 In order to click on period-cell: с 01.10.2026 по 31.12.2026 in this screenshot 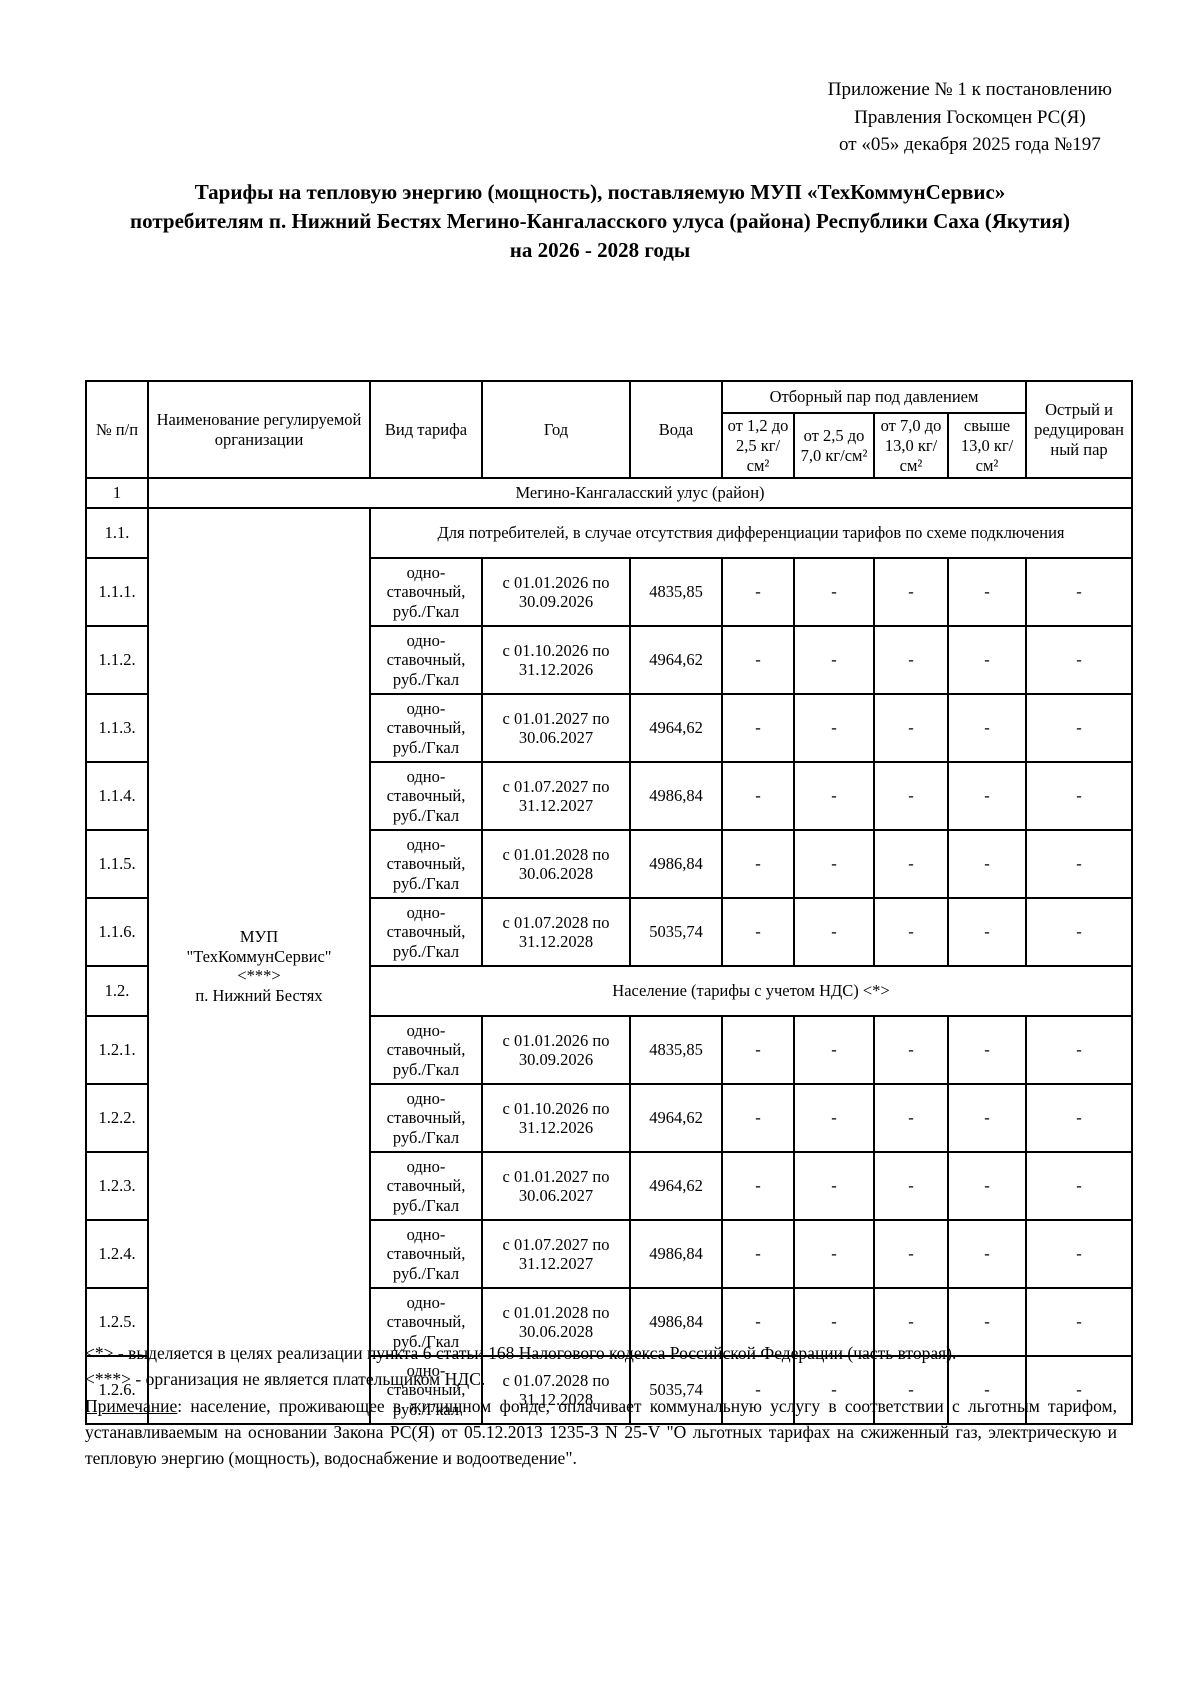, I will do `click(556, 1118)`.